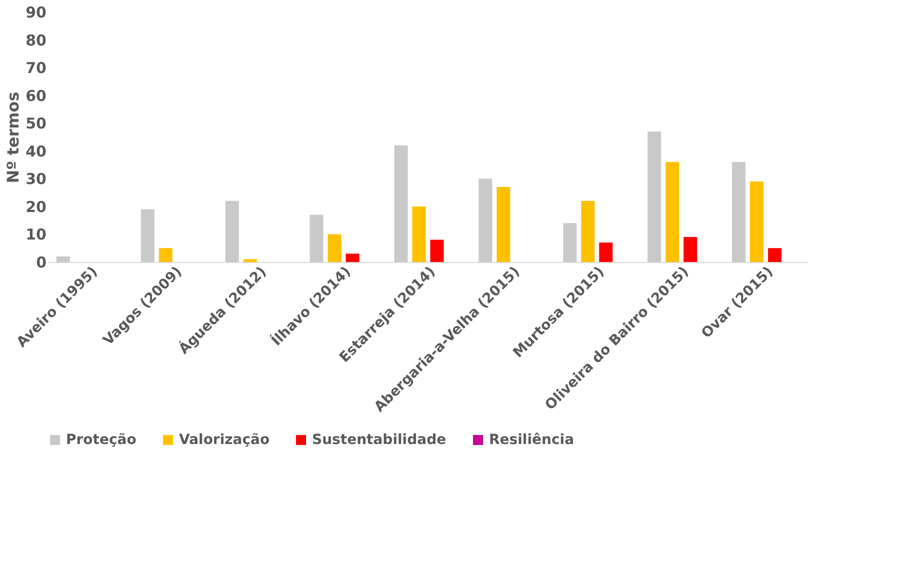 This screenshot has height=567, width=912. I want to click on y-tick-label: 90, so click(36, 13).